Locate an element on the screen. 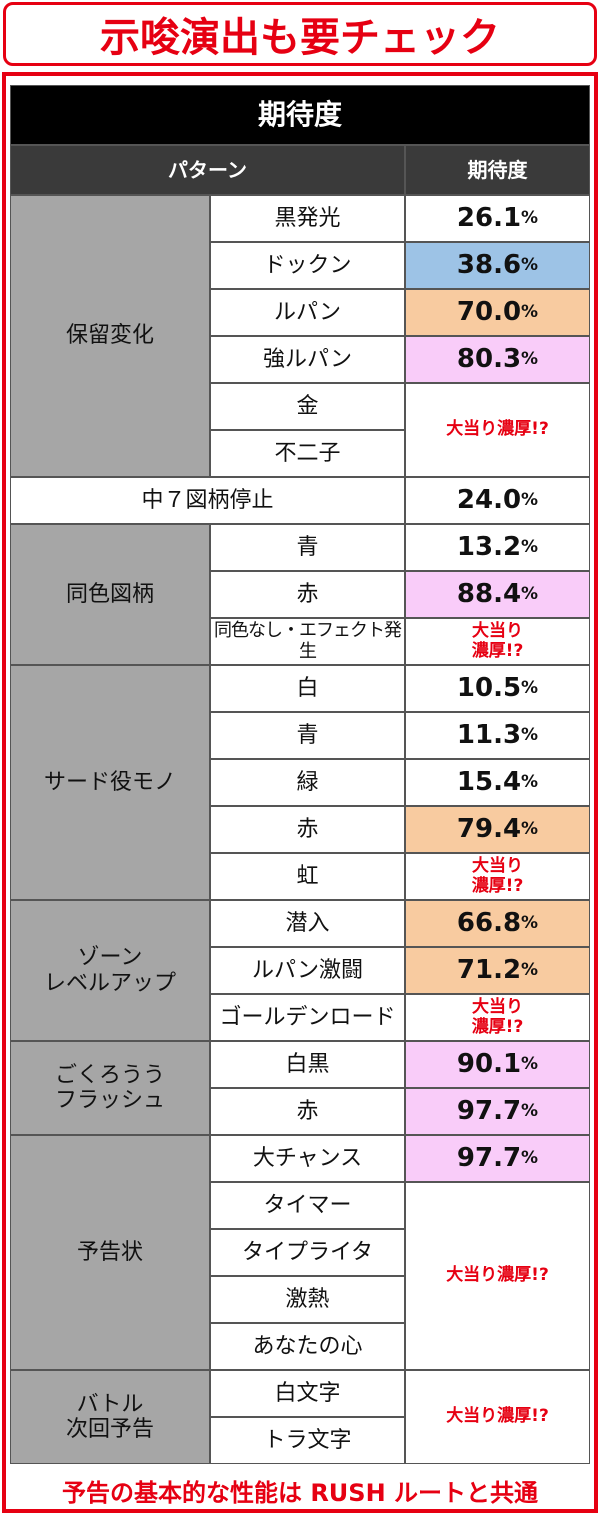 The width and height of the screenshot is (600, 1515). rate-value: 11.3 is located at coordinates (489, 734).